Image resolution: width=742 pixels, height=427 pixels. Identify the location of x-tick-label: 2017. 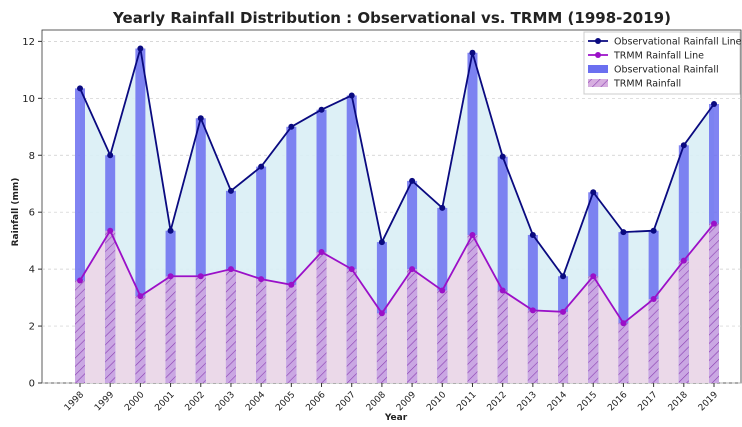
(647, 401).